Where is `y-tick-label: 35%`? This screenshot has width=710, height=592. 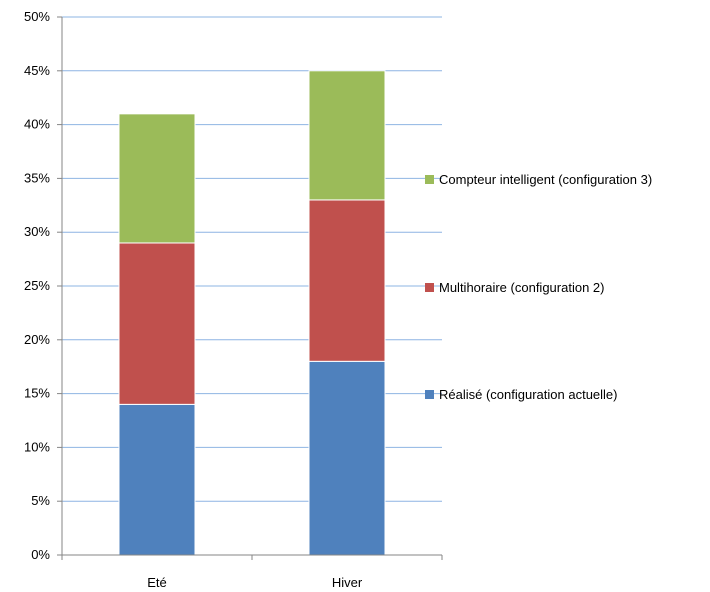
y-tick-label: 35% is located at coordinates (37, 177).